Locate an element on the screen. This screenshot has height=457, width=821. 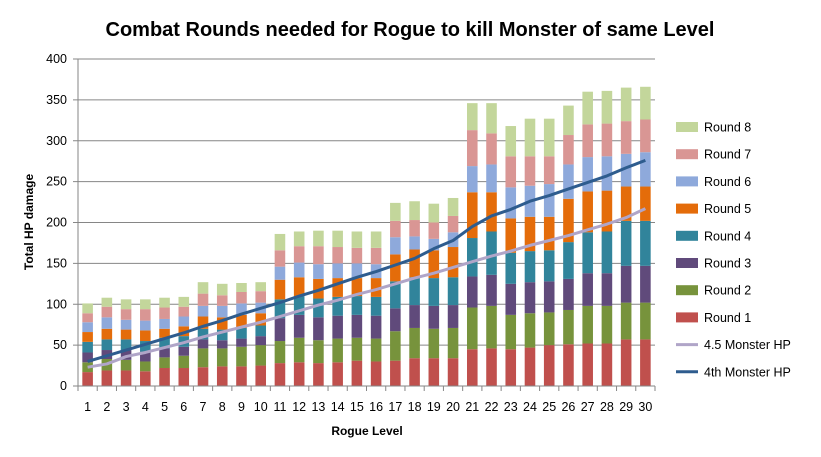
legend-swatch is located at coordinates (687, 127).